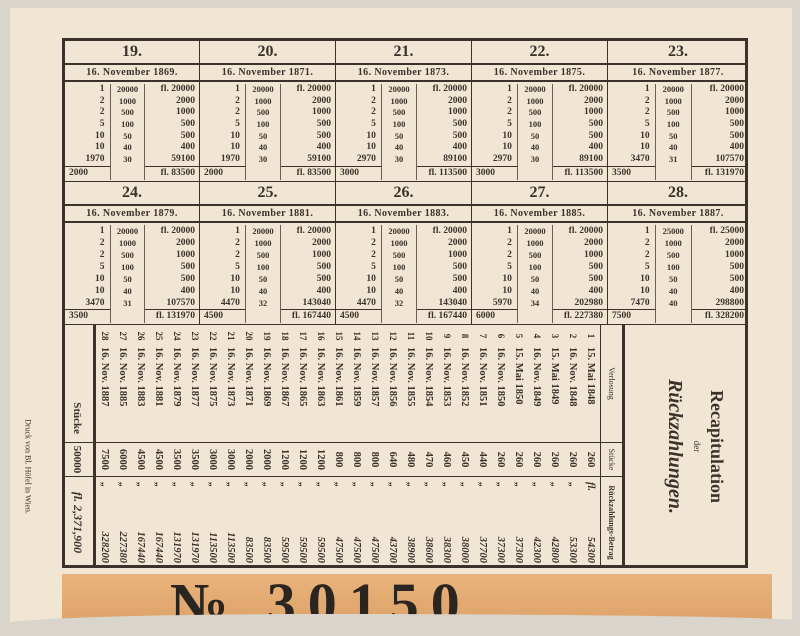  I want to click on drawing-date: 16. Nov. 1851, so click(483, 377).